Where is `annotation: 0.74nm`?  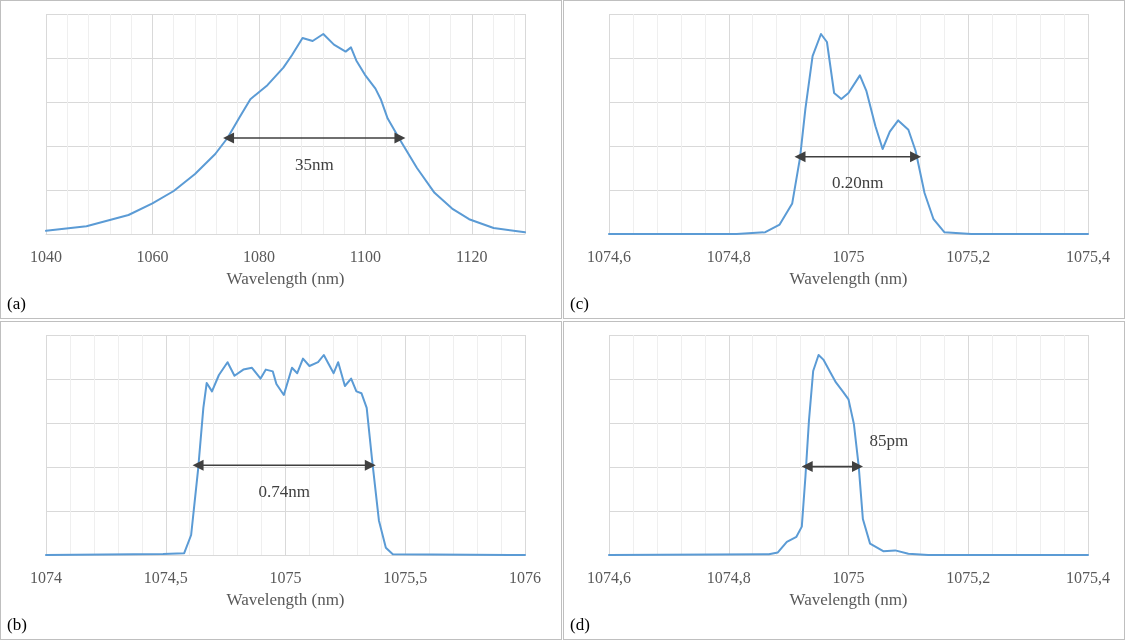 annotation: 0.74nm is located at coordinates (284, 491).